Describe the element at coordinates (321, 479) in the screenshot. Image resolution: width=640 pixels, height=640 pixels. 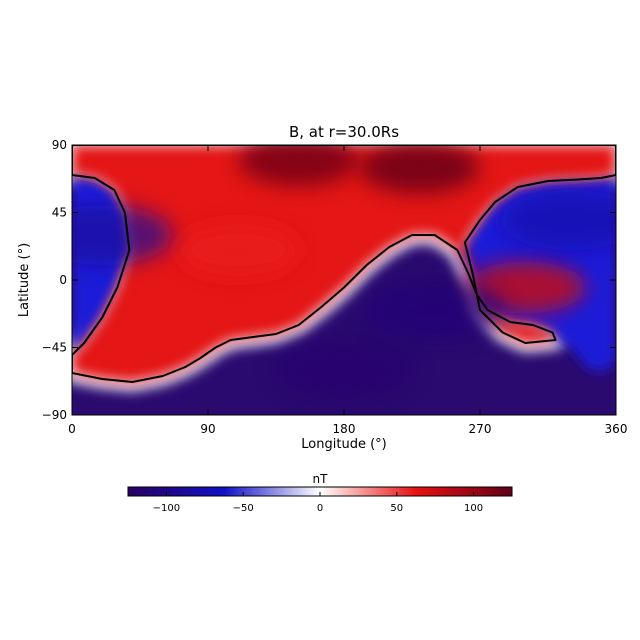
I see `colorbar-label: nT` at that location.